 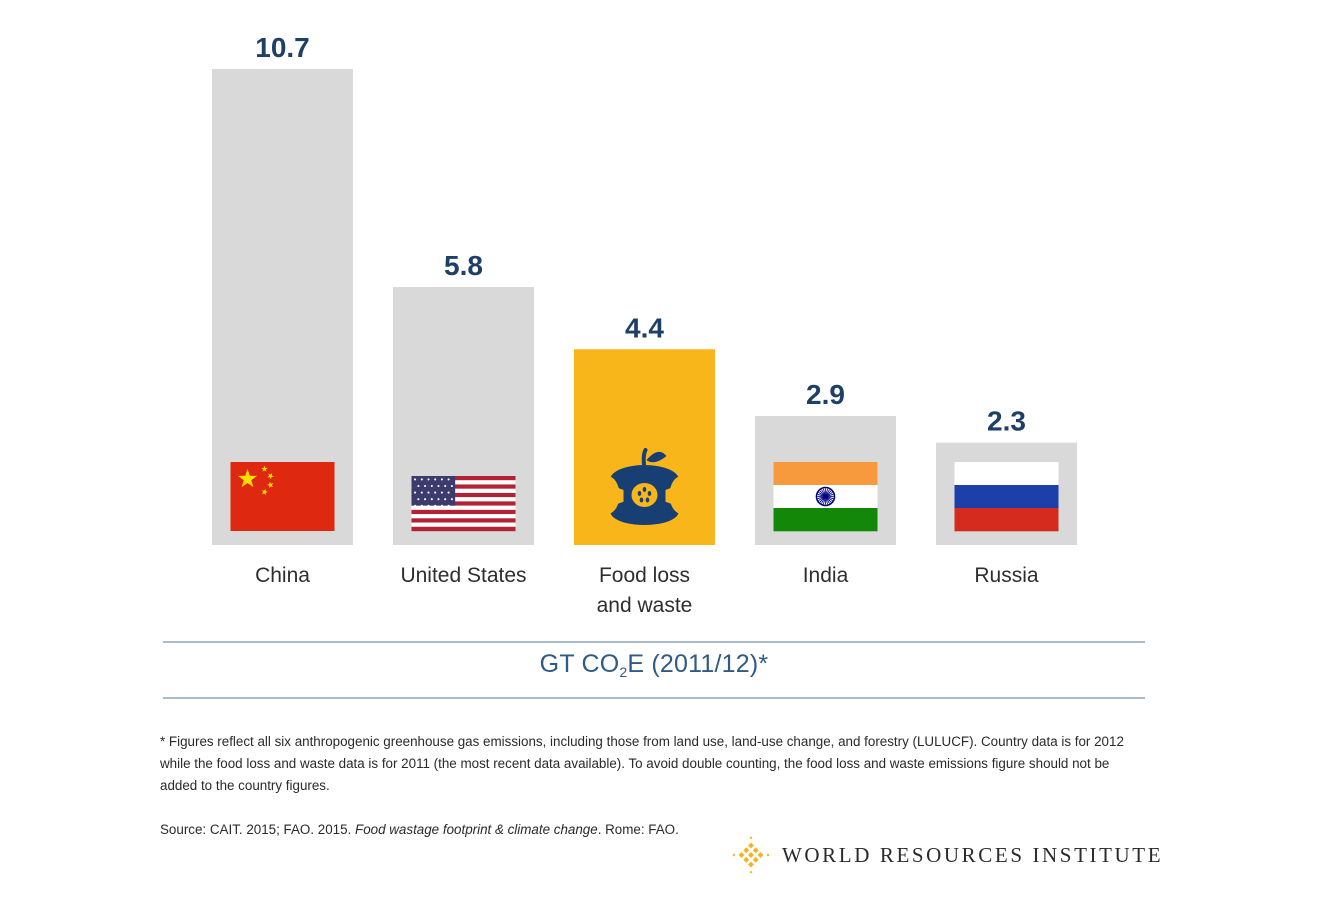 What do you see at coordinates (644, 486) in the screenshot?
I see `apple-core-icon` at bounding box center [644, 486].